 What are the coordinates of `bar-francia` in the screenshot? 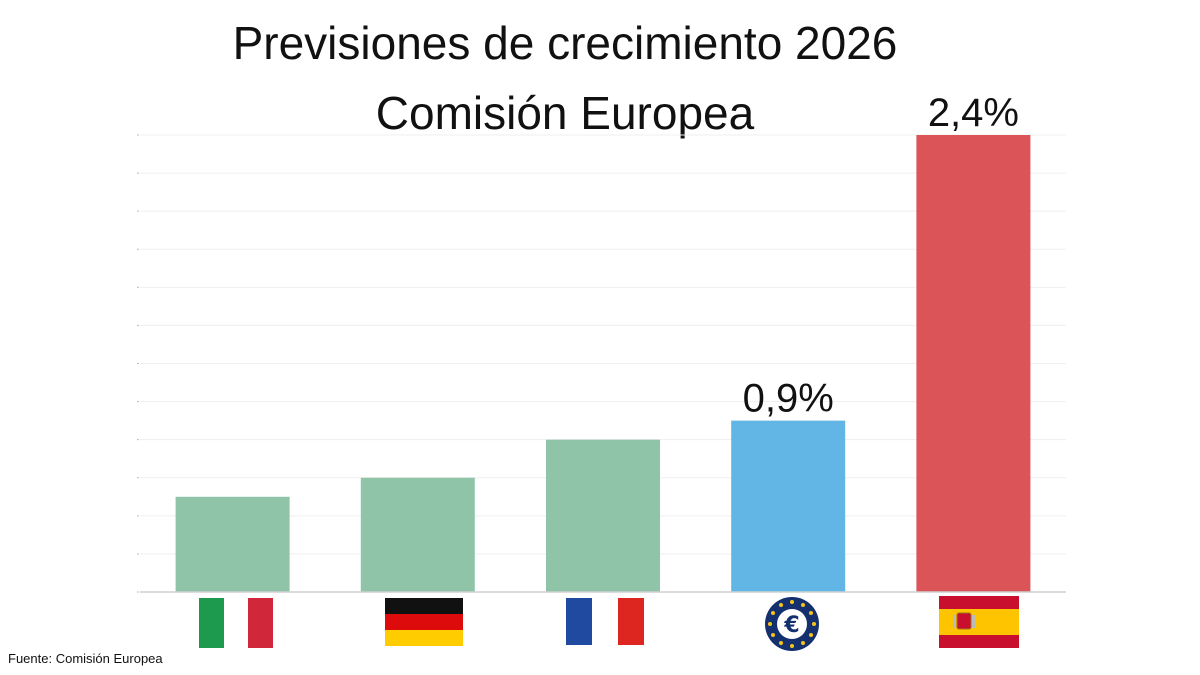 It's located at (603, 515).